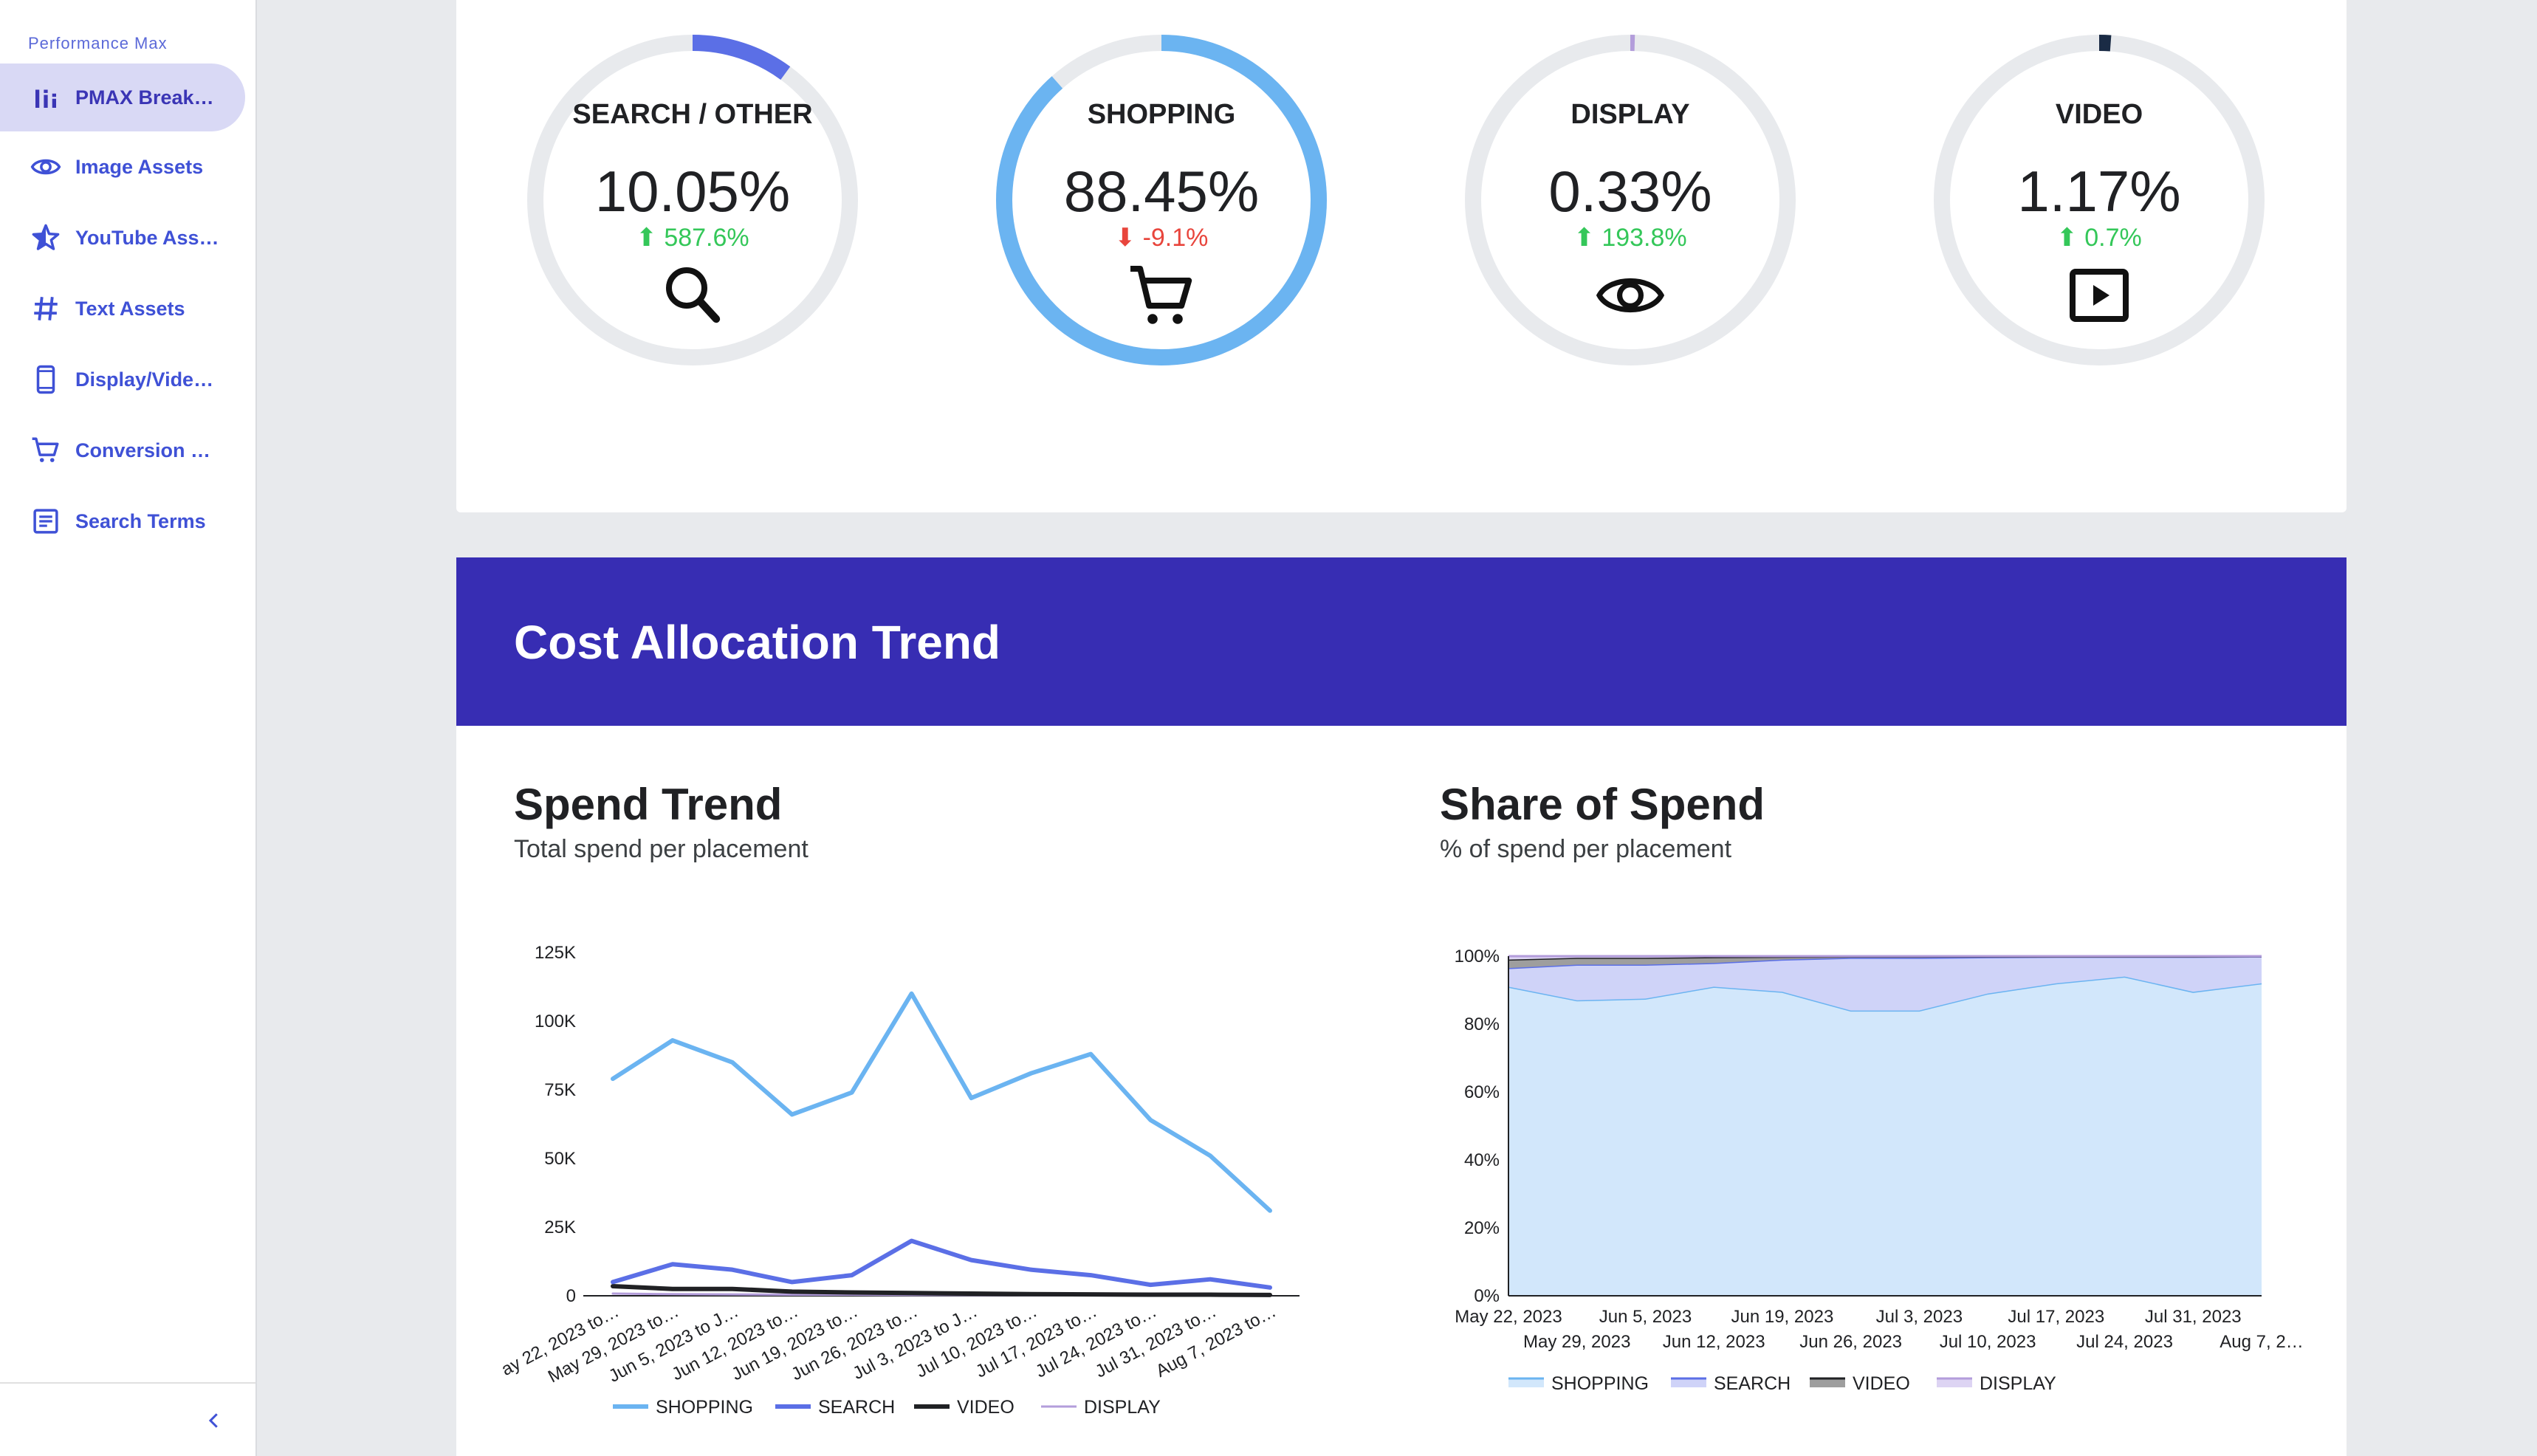  I want to click on y-tick-label: 60%, so click(1482, 1092).